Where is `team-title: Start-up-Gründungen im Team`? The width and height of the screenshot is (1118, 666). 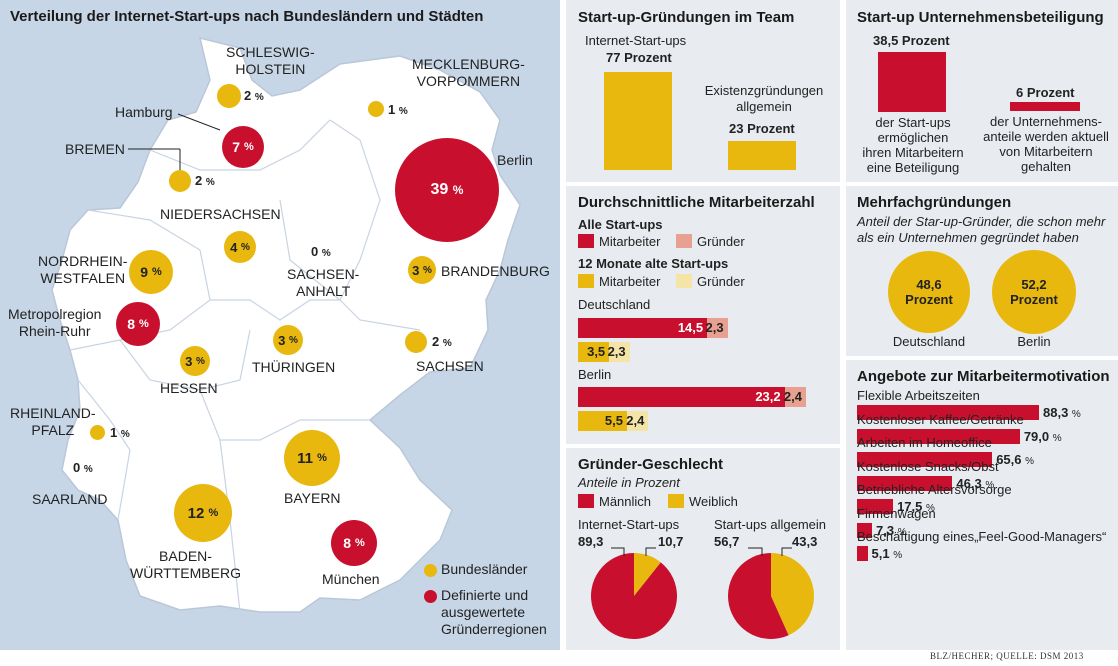 team-title: Start-up-Gründungen im Team is located at coordinates (686, 17).